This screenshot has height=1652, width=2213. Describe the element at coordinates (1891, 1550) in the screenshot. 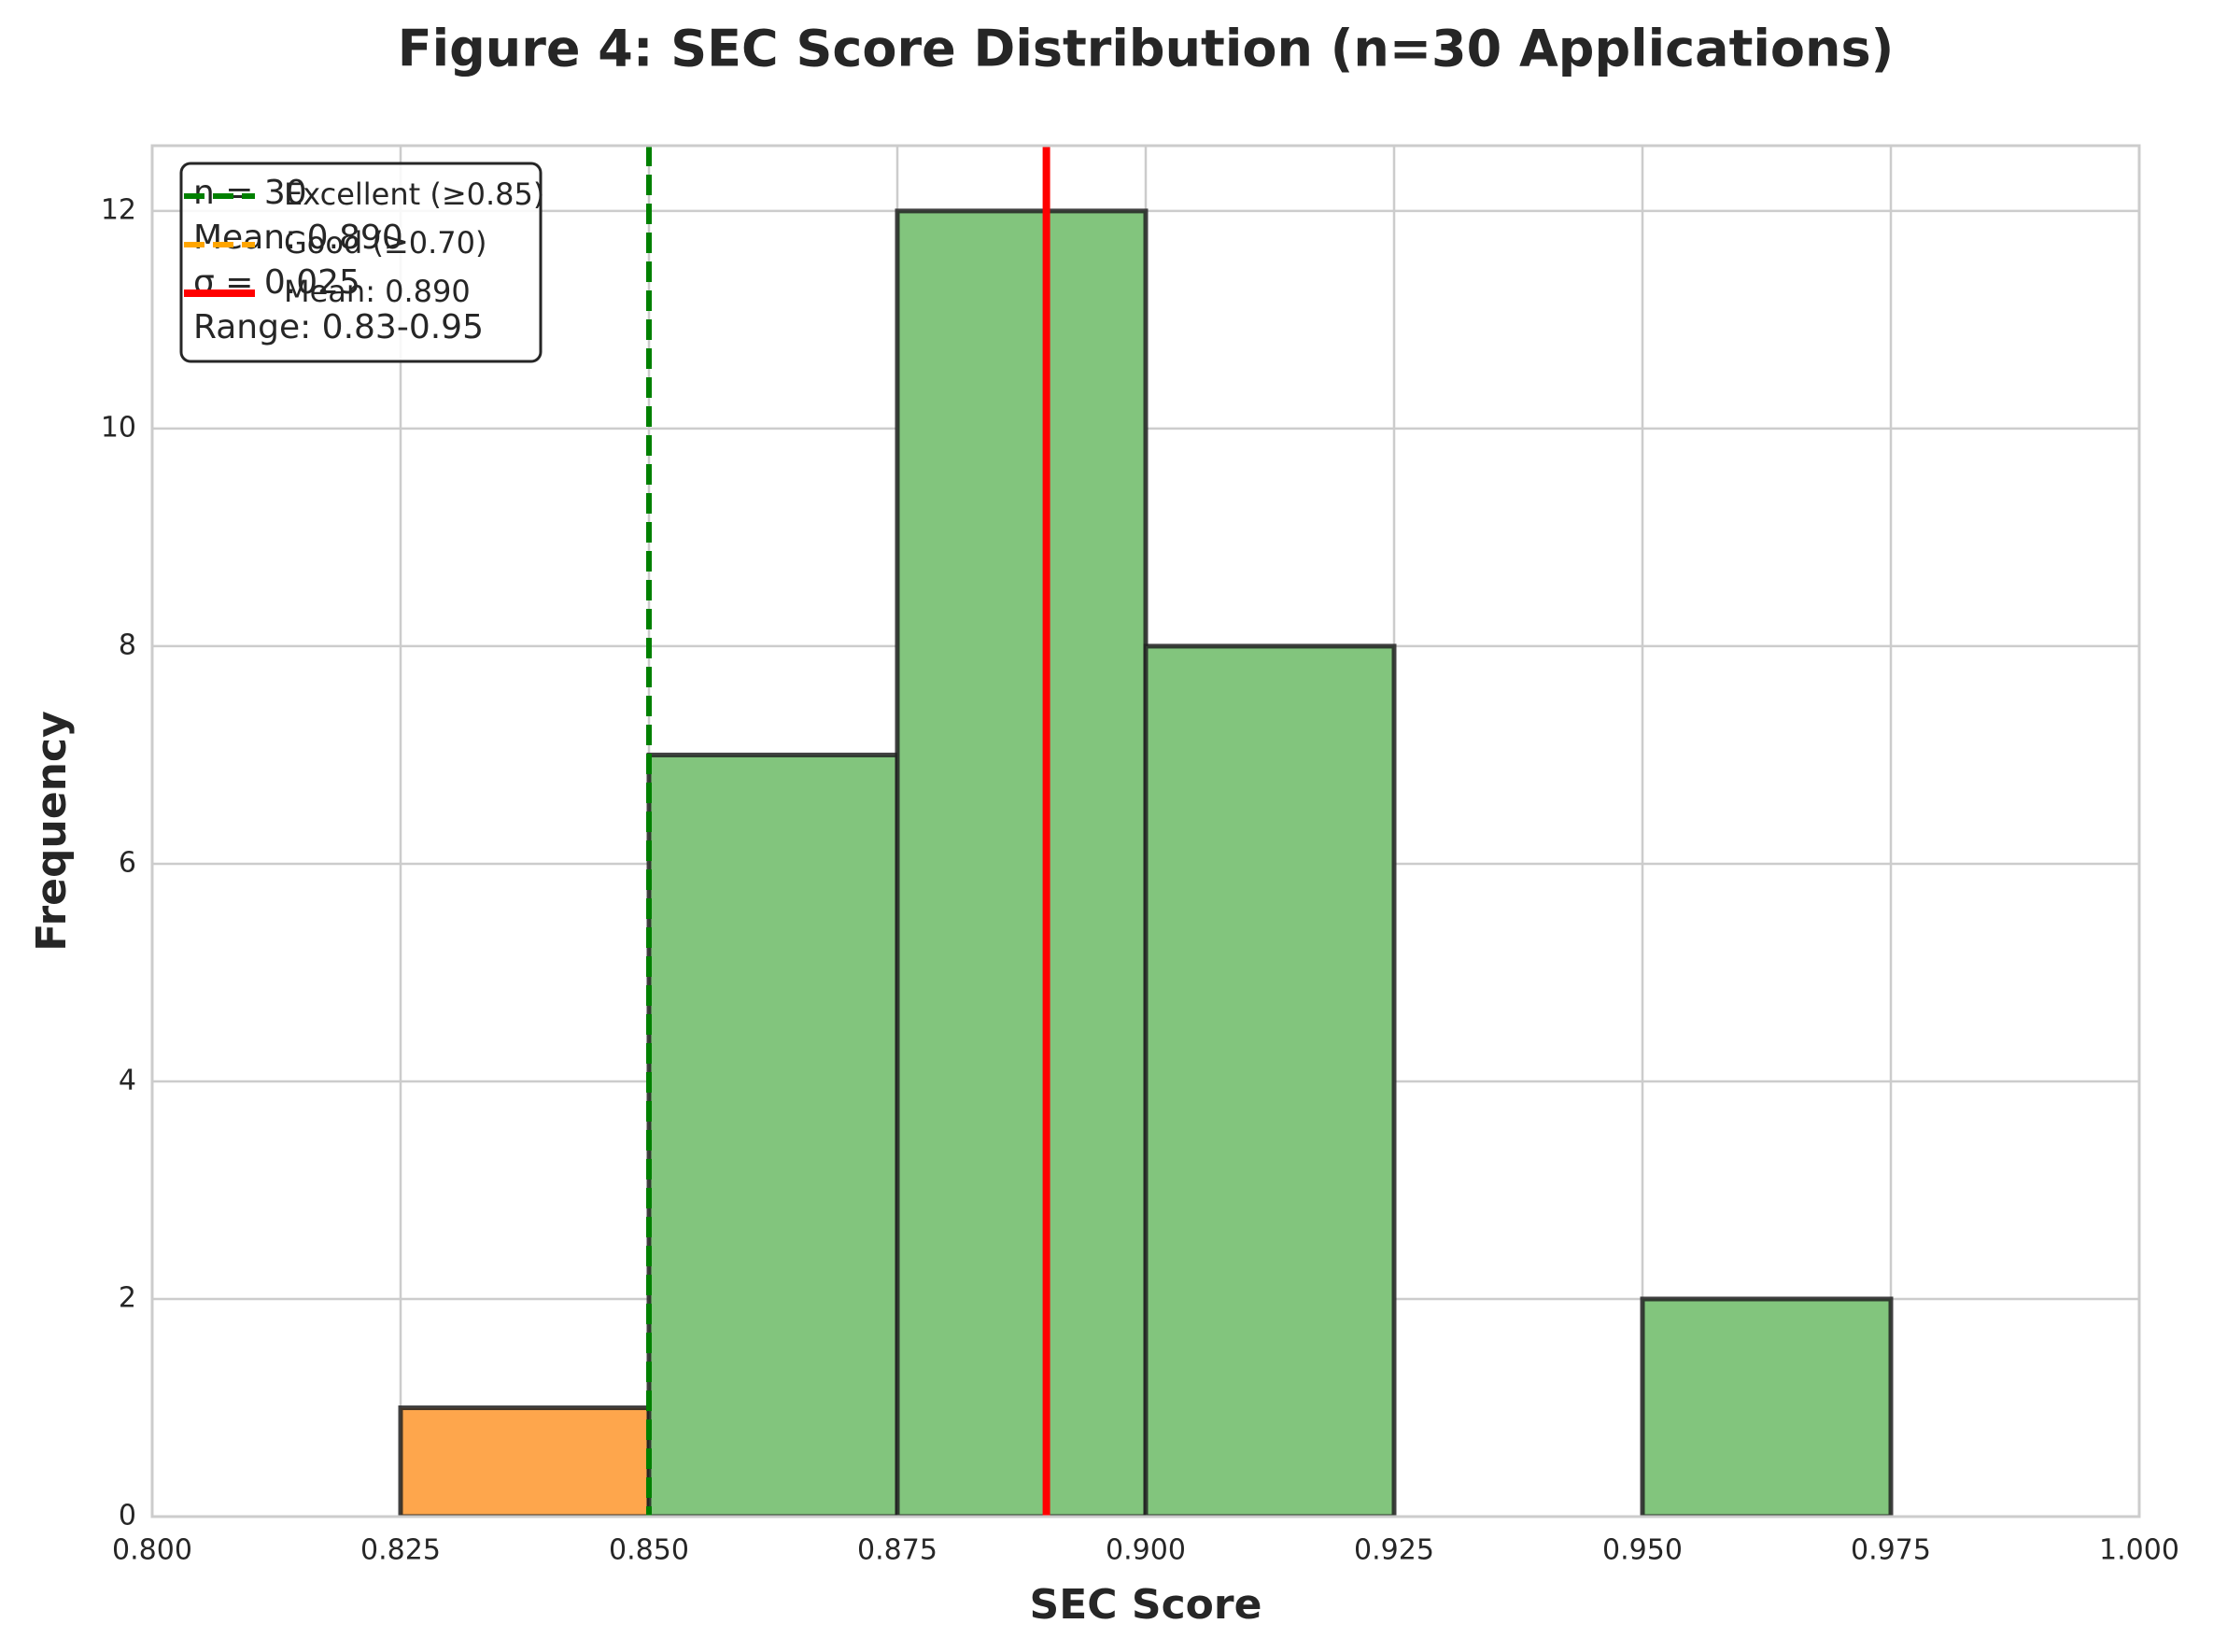

I see `x-tick-label: 0.975` at that location.